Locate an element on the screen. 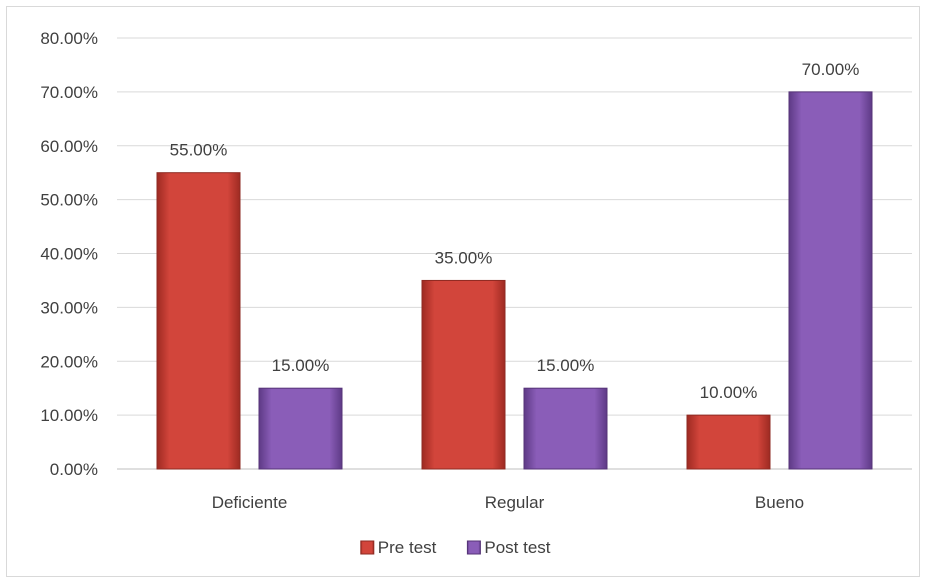 The width and height of the screenshot is (928, 584). bar-pre-test-bueno is located at coordinates (728, 442).